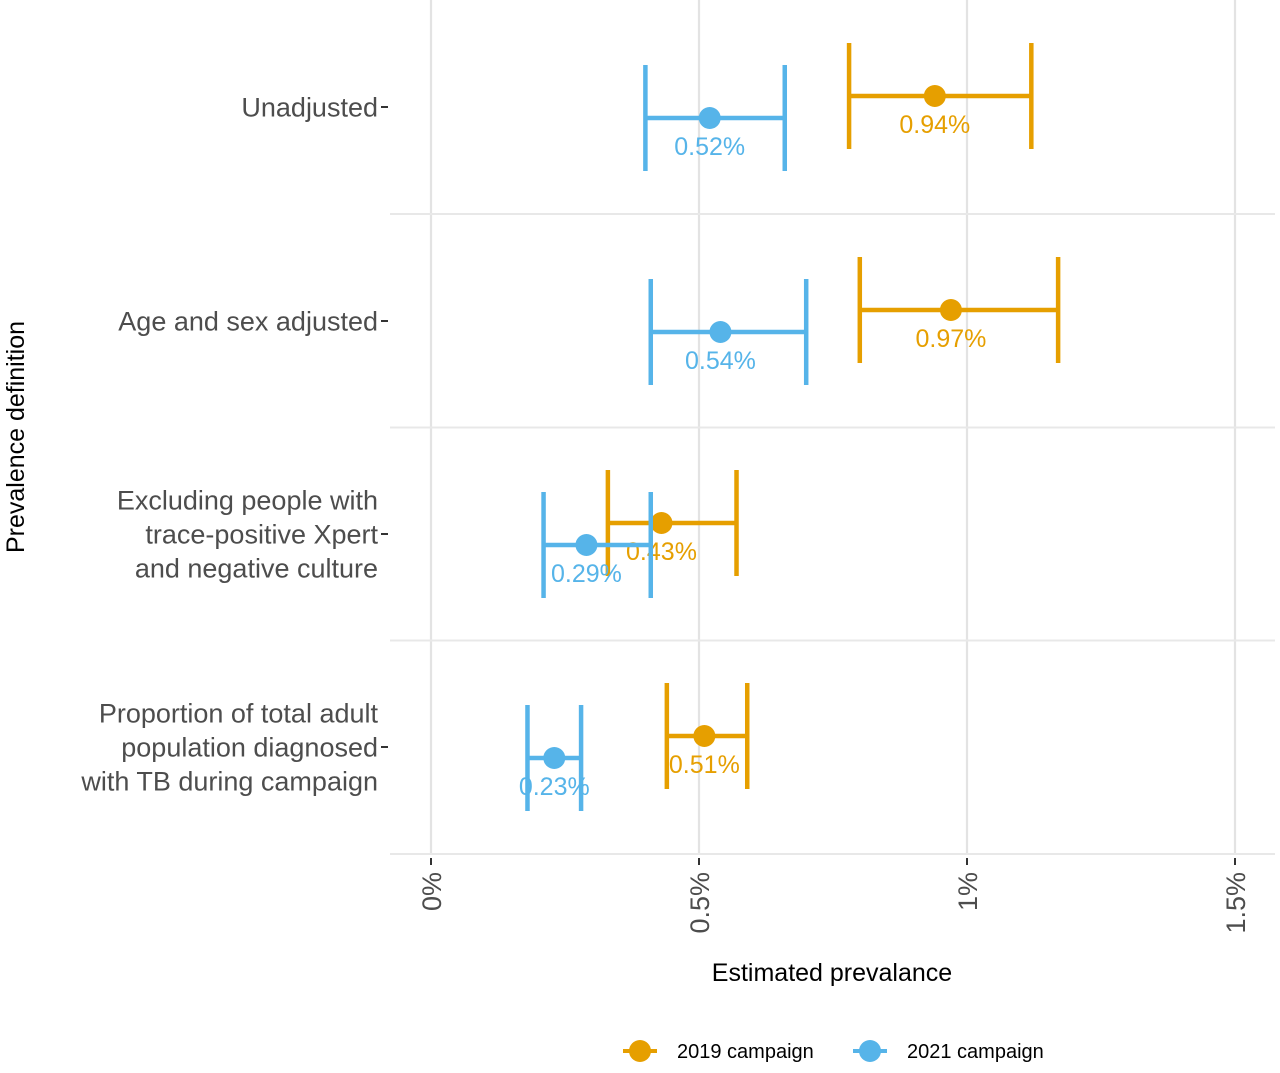 This screenshot has height=1073, width=1280. Describe the element at coordinates (745, 1052) in the screenshot. I see `legend-label-0: 2019 campaign` at that location.